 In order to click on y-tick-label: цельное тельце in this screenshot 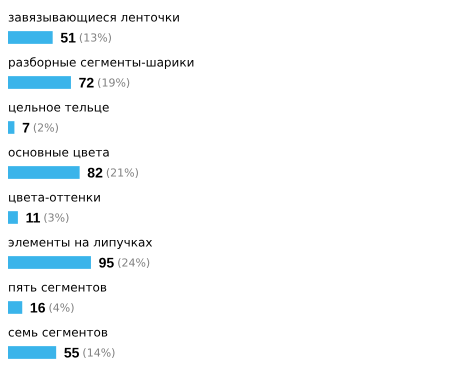, I will do `click(59, 107)`.